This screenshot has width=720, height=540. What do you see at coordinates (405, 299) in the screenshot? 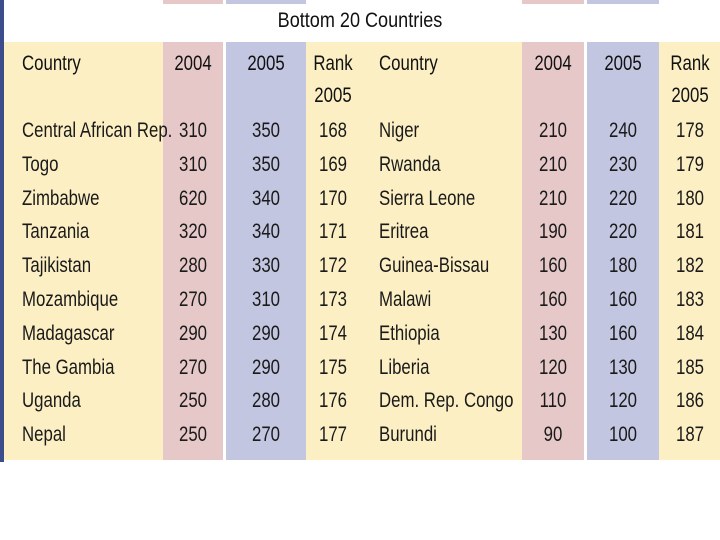
I see `country-cell-right: Malawi` at bounding box center [405, 299].